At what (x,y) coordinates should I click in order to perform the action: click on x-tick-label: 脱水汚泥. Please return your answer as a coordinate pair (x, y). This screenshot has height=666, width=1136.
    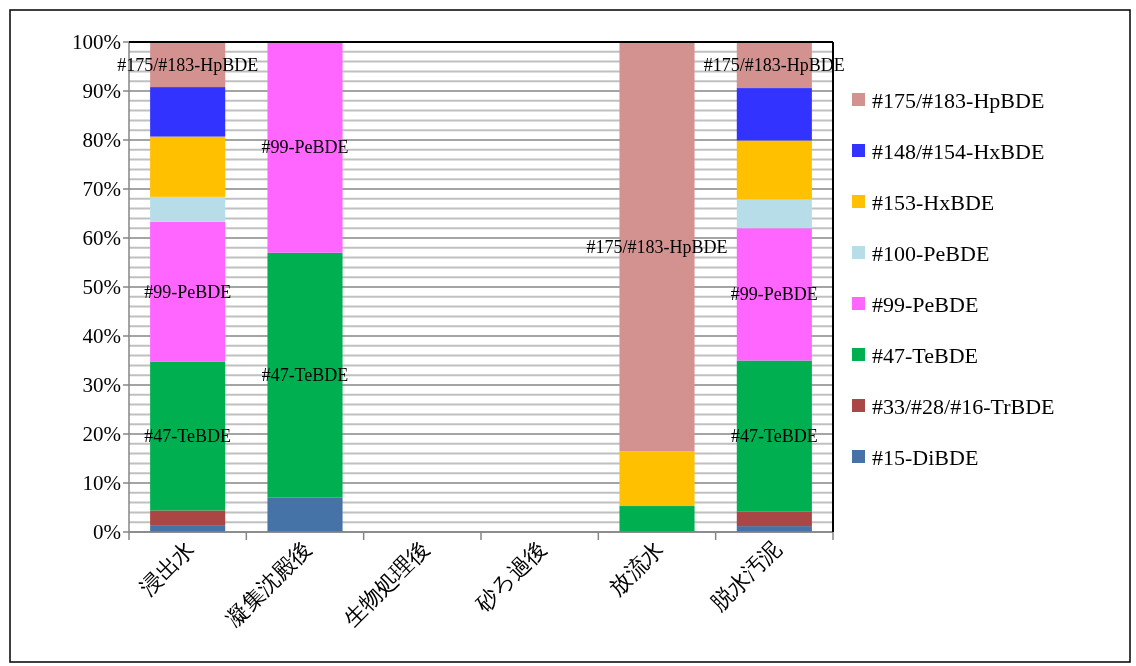
    Looking at the image, I should click on (745, 575).